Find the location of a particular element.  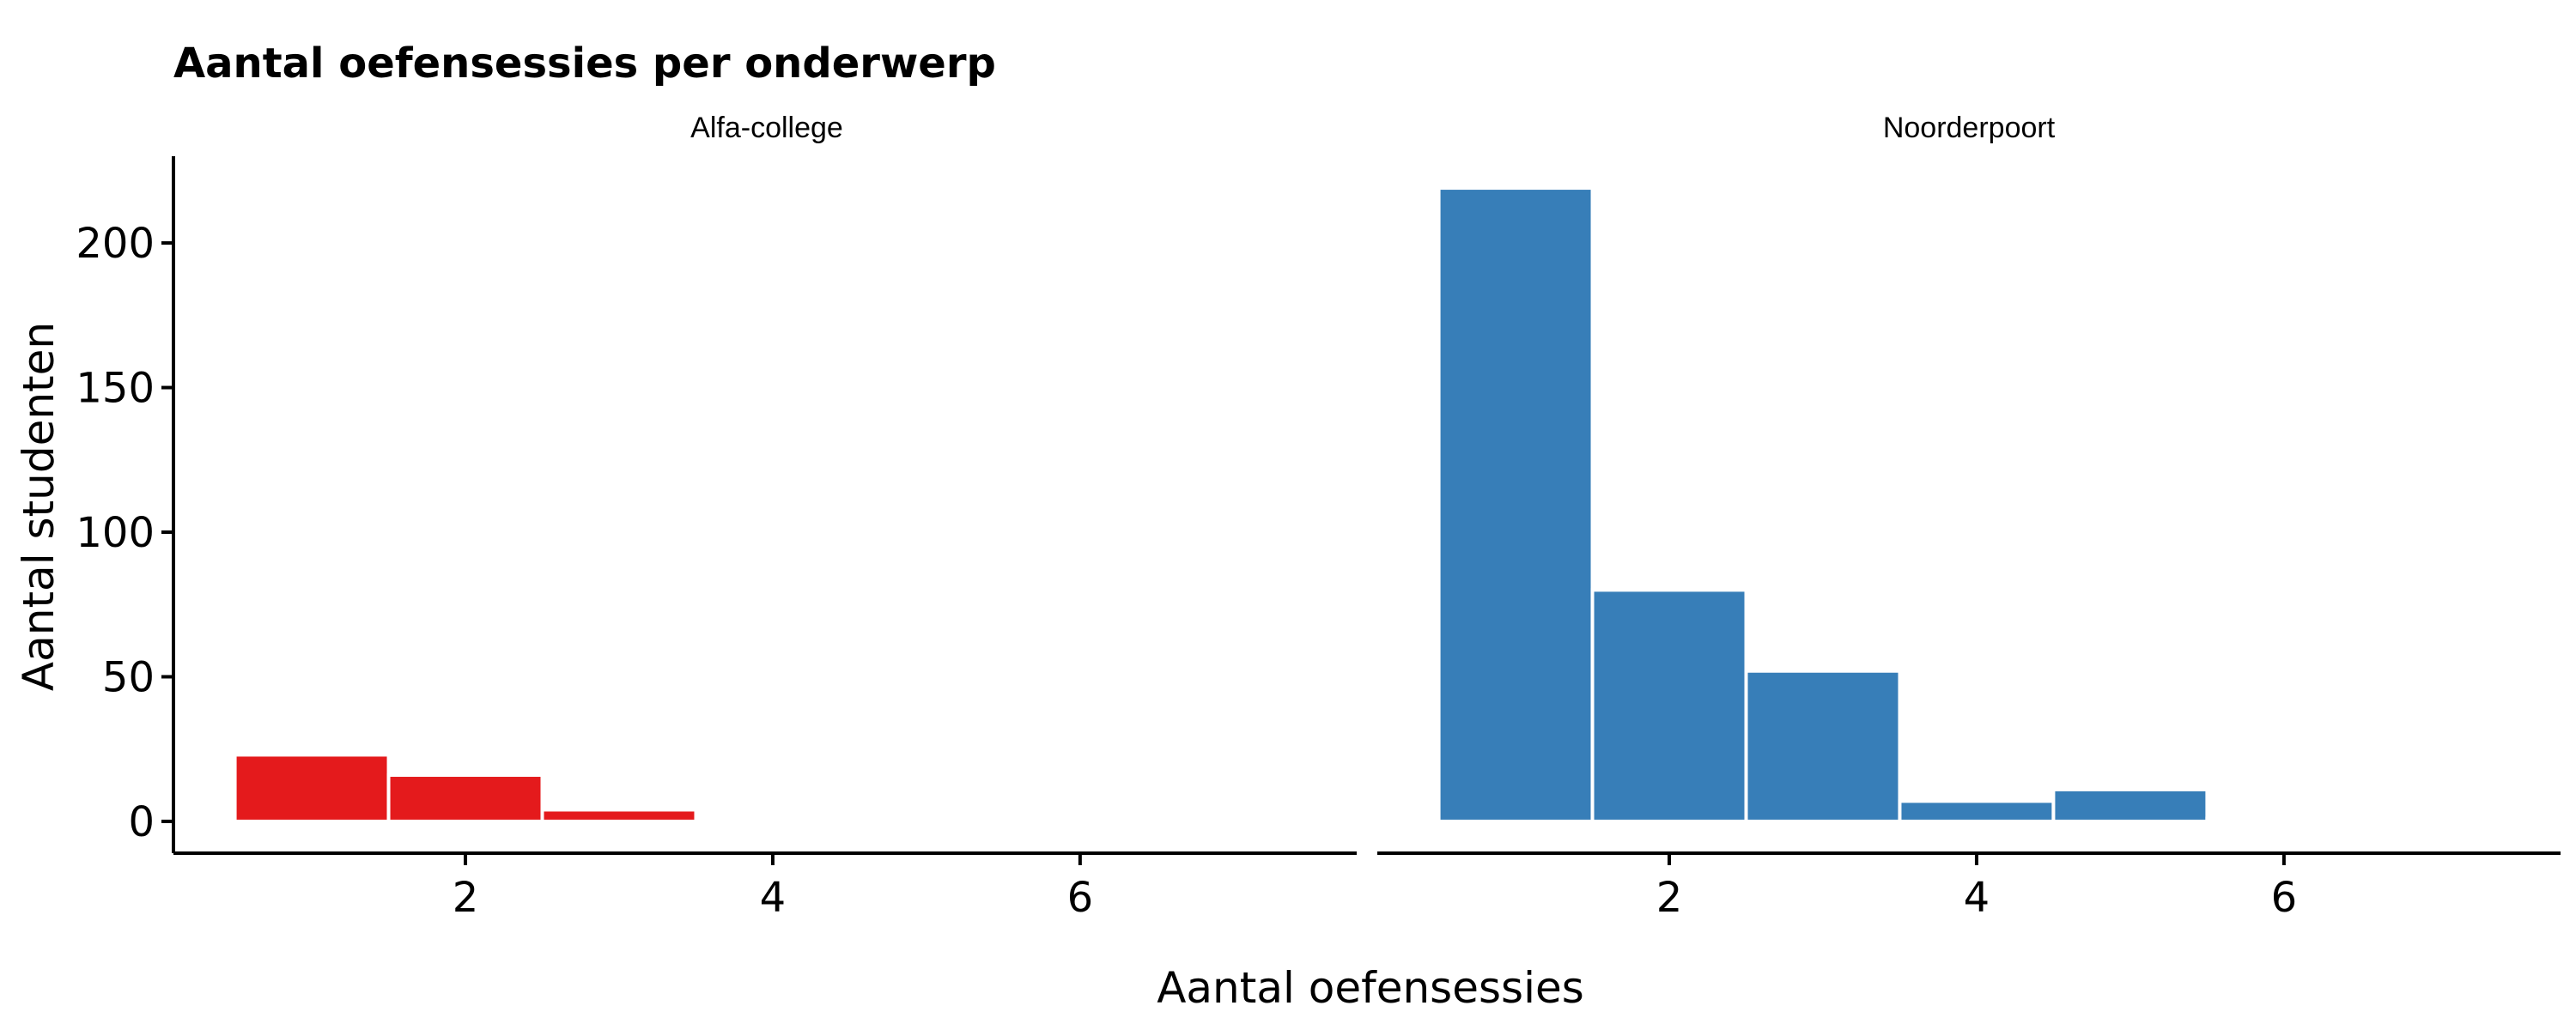

x-axis-alfa-college: 2 4 6 is located at coordinates (765, 886).